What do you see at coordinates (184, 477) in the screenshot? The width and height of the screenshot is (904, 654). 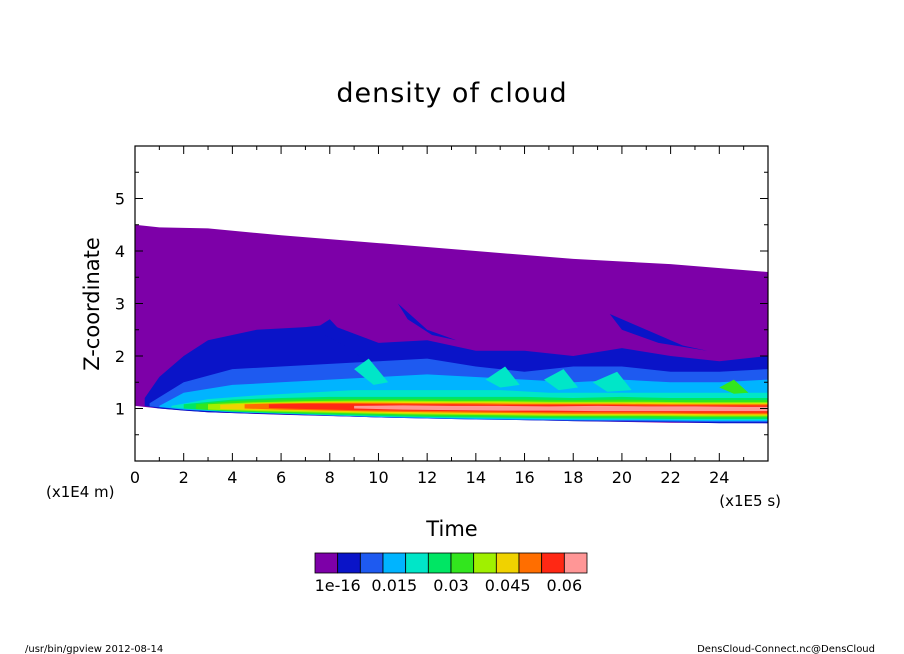 I see `x-tick-label: 2` at bounding box center [184, 477].